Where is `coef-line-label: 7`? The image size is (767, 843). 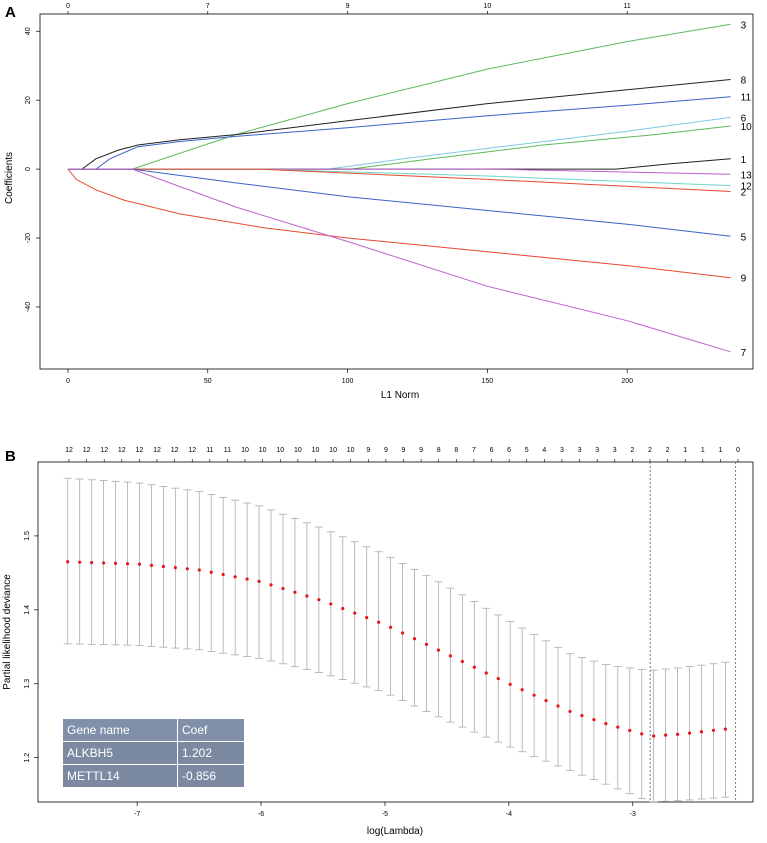
coef-line-label: 7 is located at coordinates (744, 353).